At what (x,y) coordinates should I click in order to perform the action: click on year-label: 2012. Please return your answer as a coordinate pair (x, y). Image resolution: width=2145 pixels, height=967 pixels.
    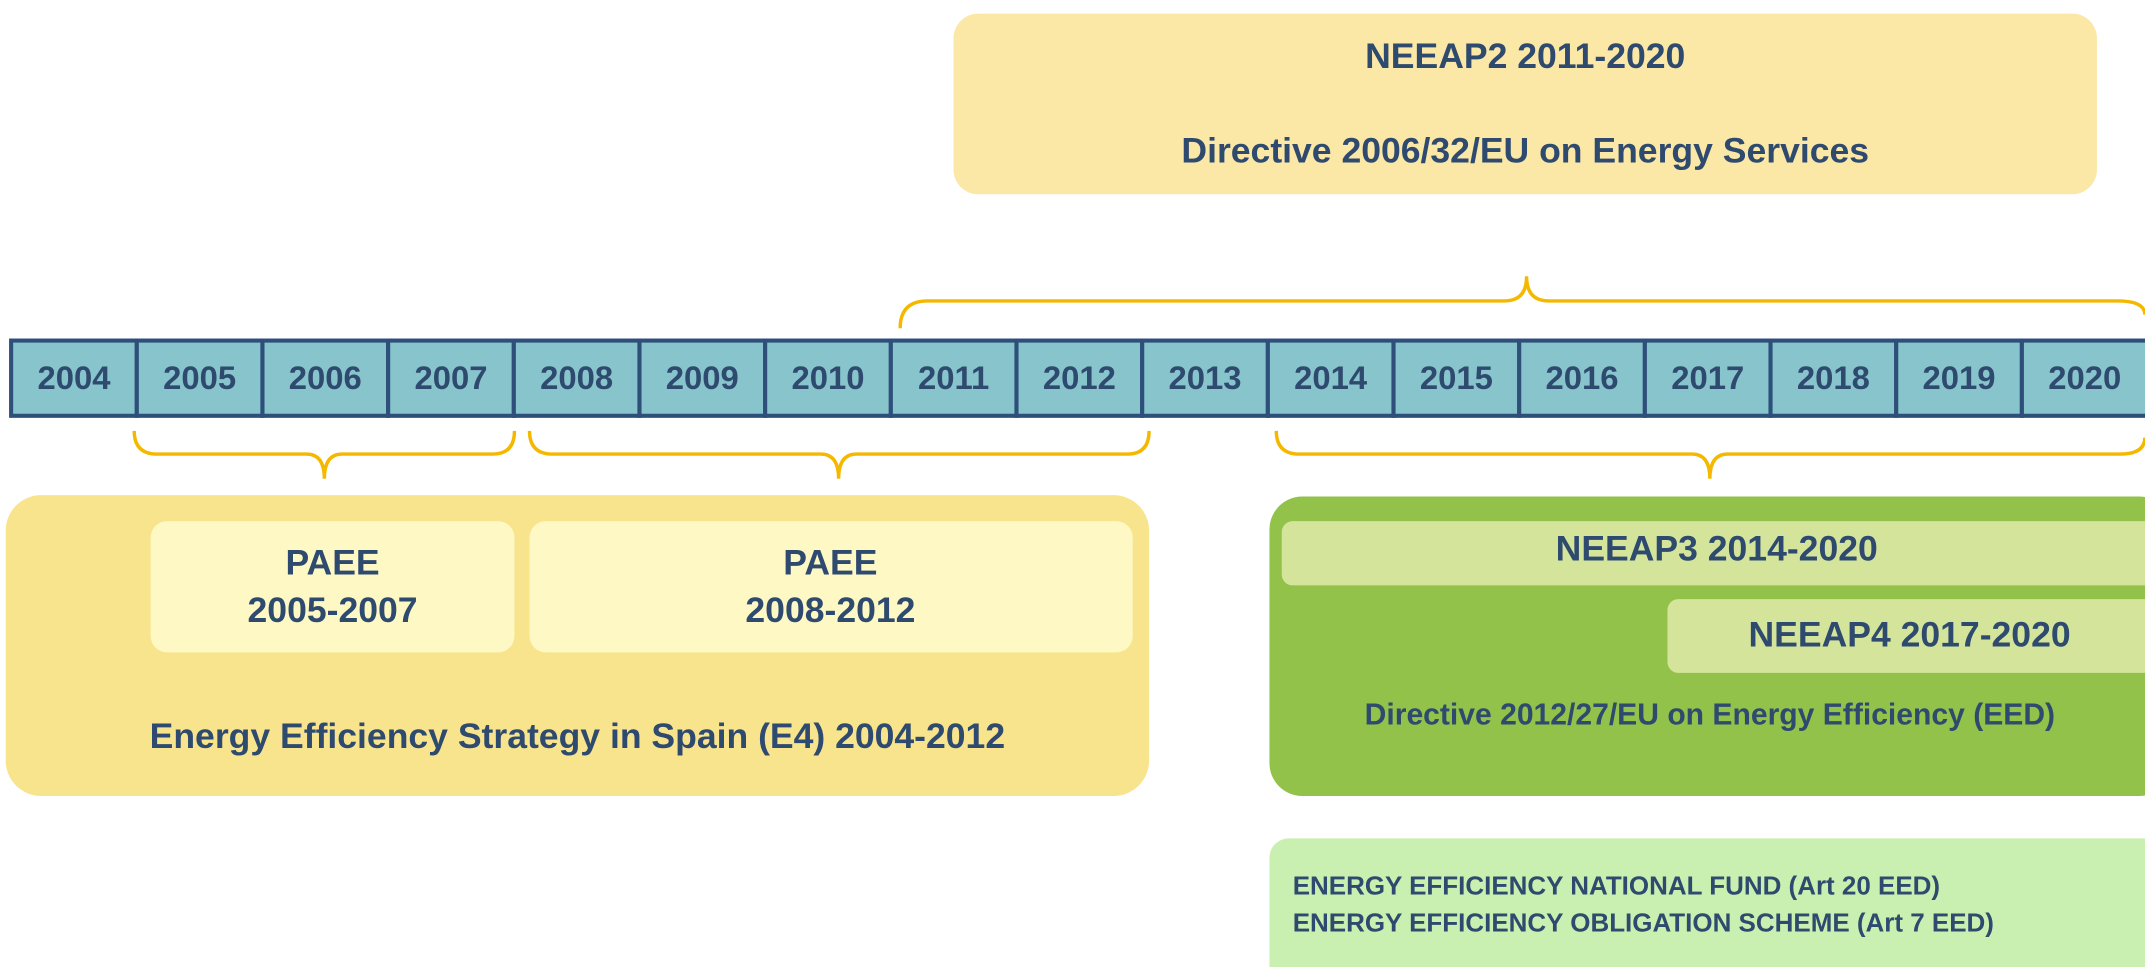
    Looking at the image, I should click on (1079, 377).